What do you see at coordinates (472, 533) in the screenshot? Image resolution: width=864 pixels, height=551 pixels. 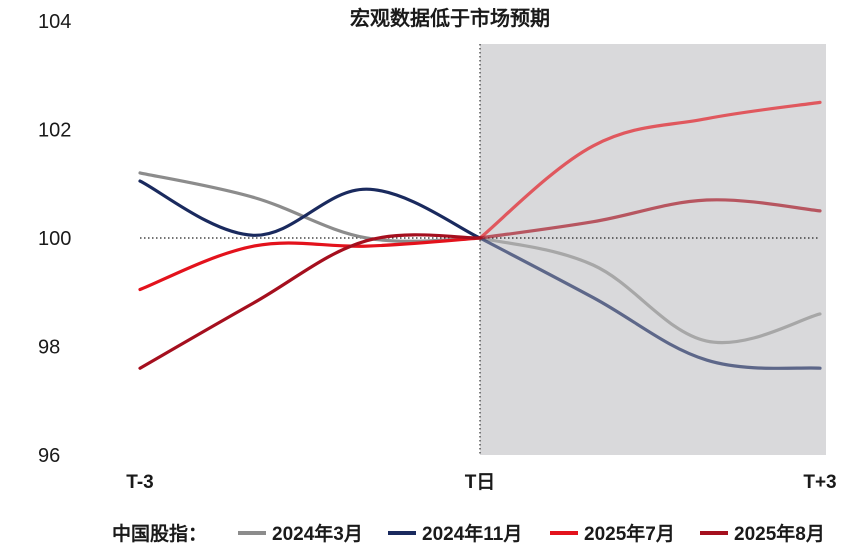 I see `legend-label: 2024年11月` at bounding box center [472, 533].